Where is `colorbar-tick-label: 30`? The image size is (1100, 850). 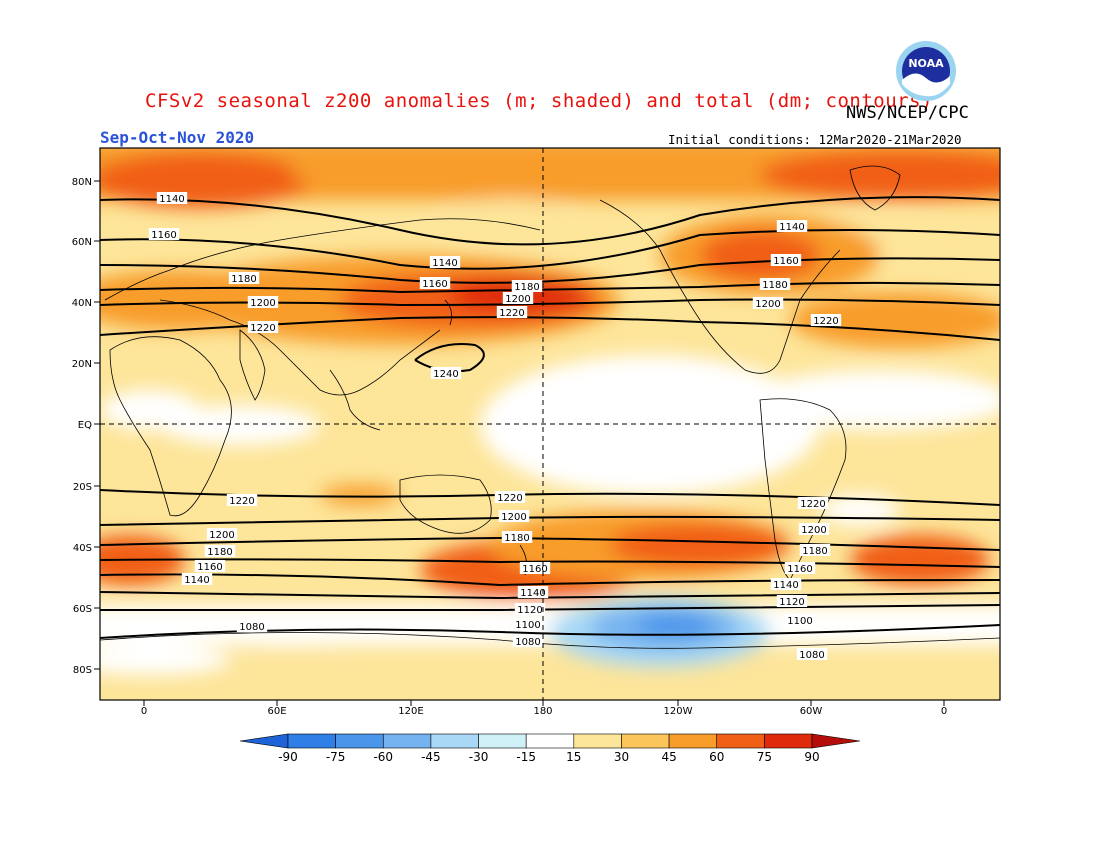 colorbar-tick-label: 30 is located at coordinates (621, 757).